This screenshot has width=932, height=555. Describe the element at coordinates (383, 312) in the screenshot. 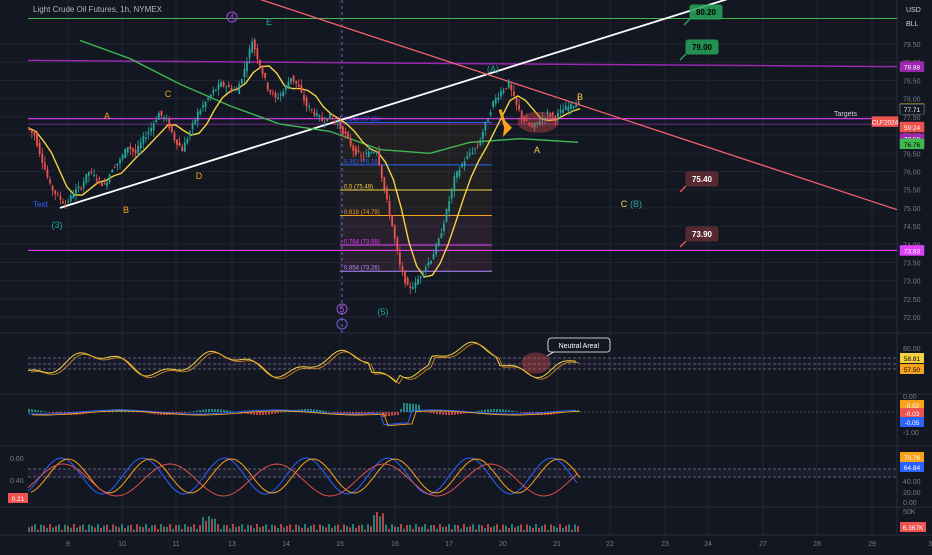

I see `wave-label: (5)` at that location.